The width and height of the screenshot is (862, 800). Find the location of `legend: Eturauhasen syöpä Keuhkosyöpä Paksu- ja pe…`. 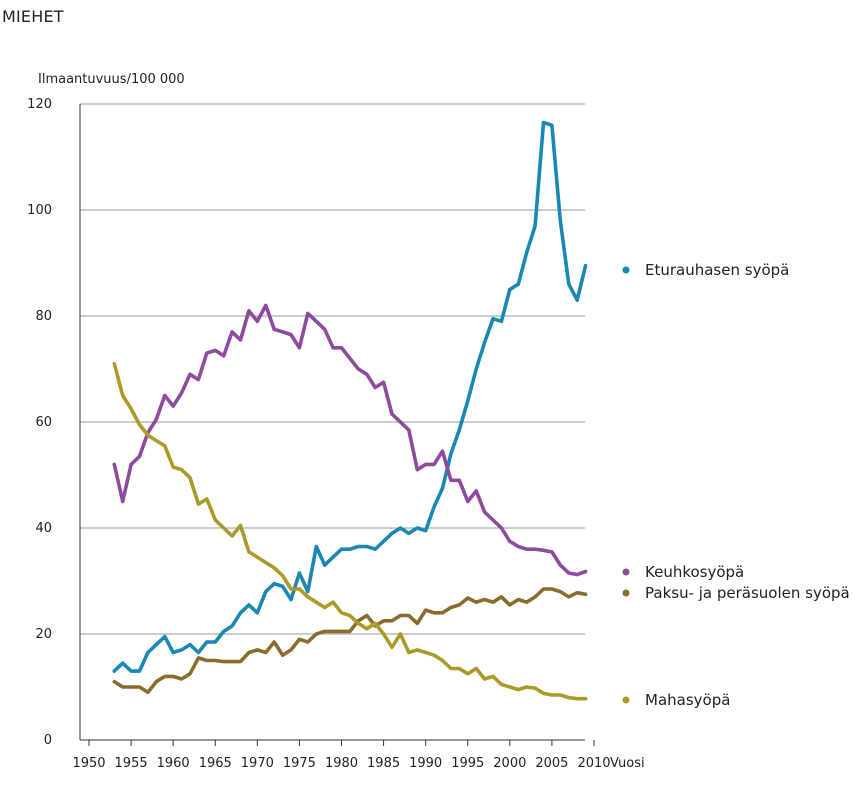

legend: Eturauhasen syöpä Keuhkosyöpä Paksu- ja pe… is located at coordinates (736, 485).